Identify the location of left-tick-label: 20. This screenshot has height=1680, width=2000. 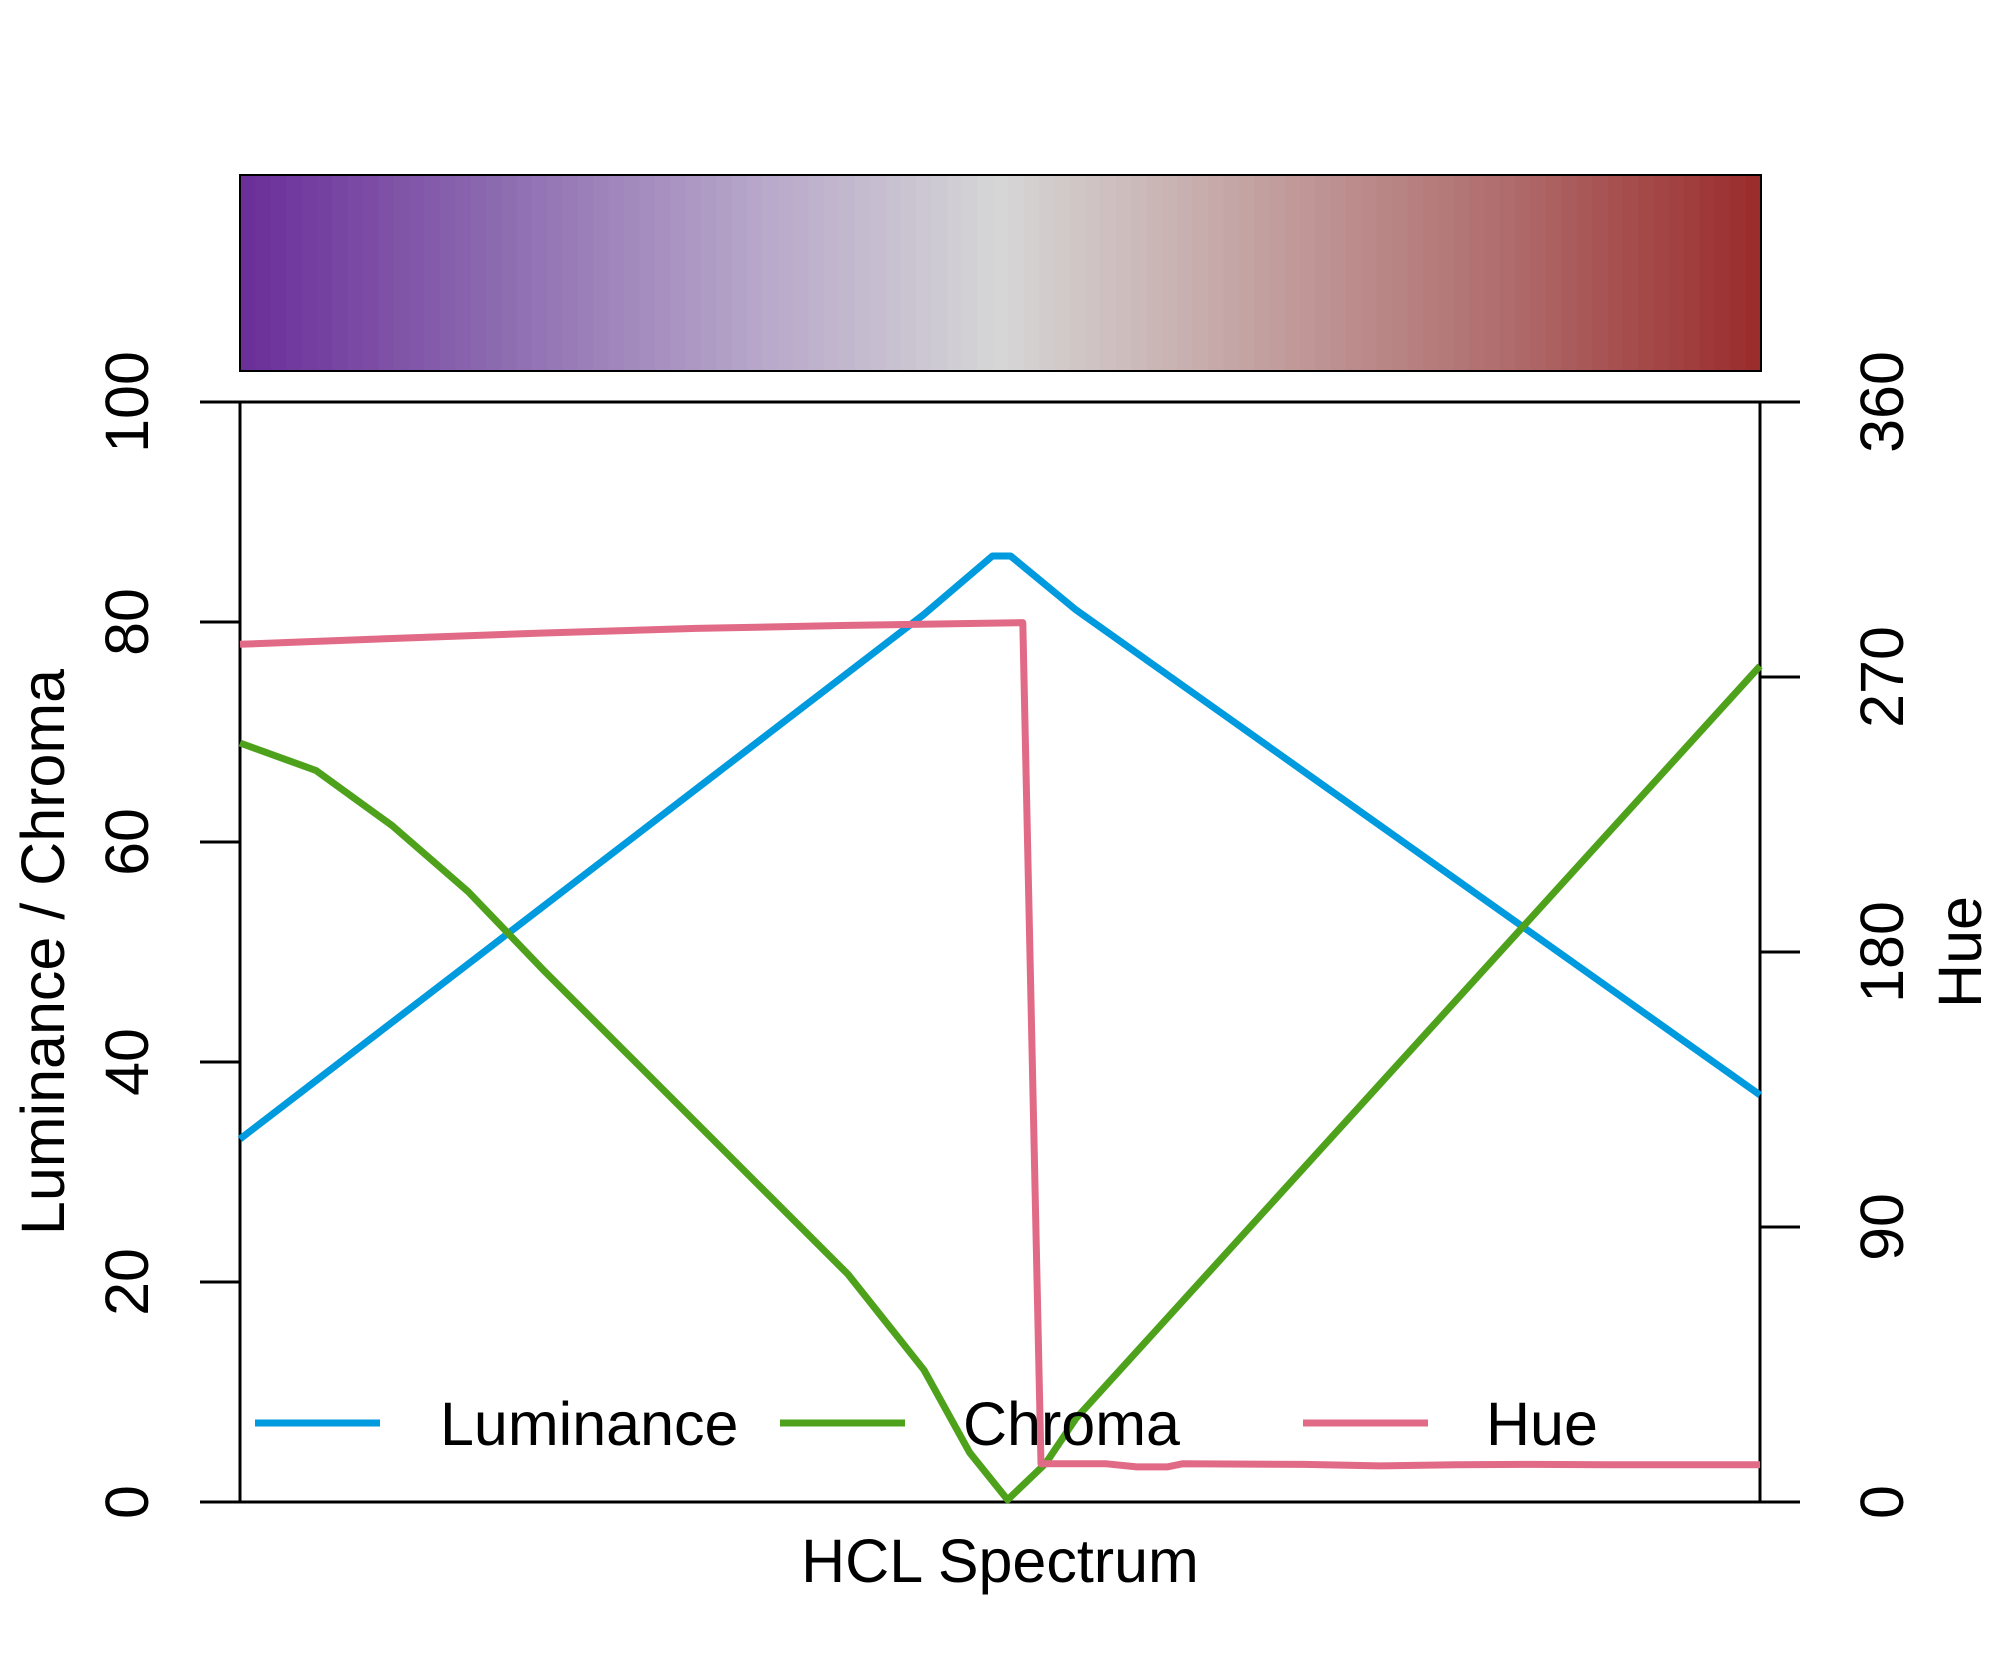
(127, 1282).